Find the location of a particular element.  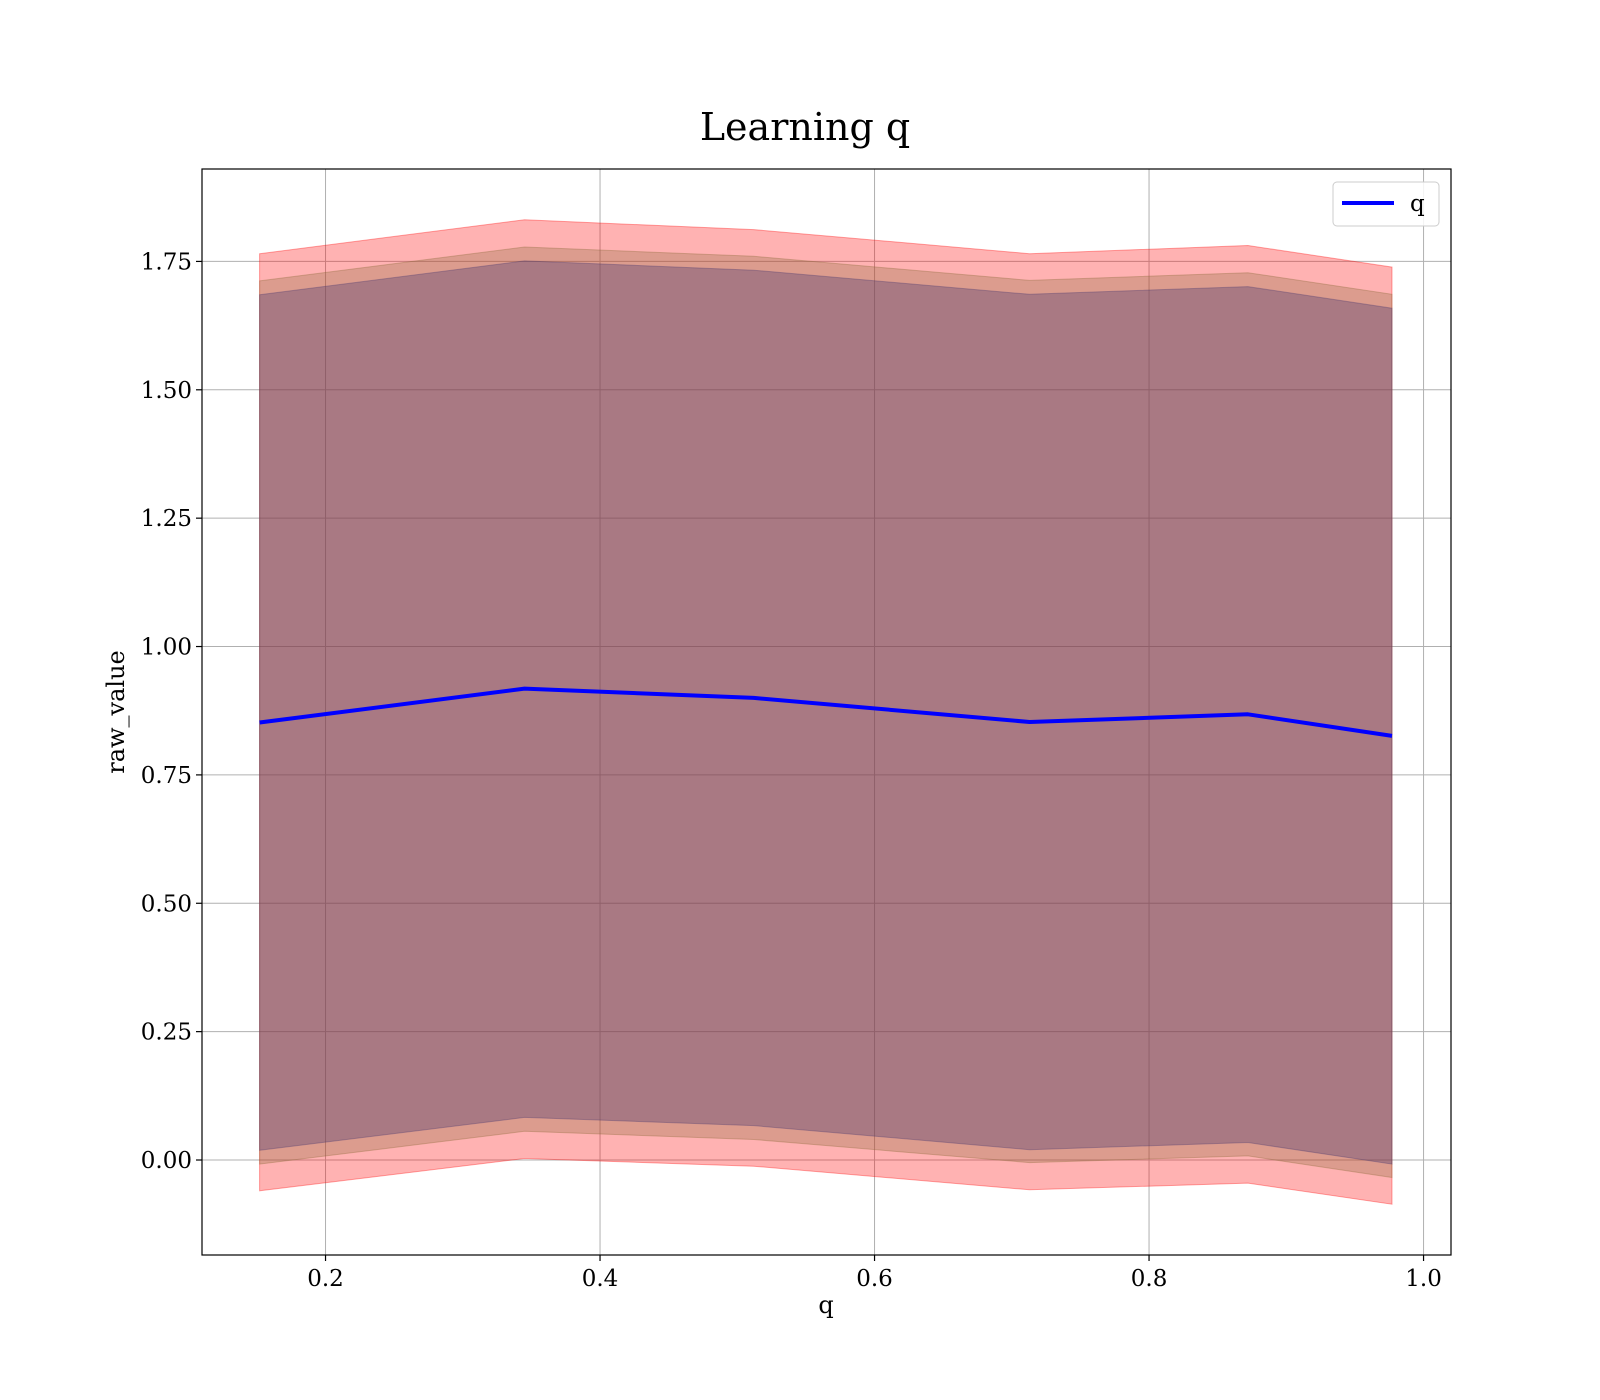

y-tick-label: 0.75 is located at coordinates (166, 776).